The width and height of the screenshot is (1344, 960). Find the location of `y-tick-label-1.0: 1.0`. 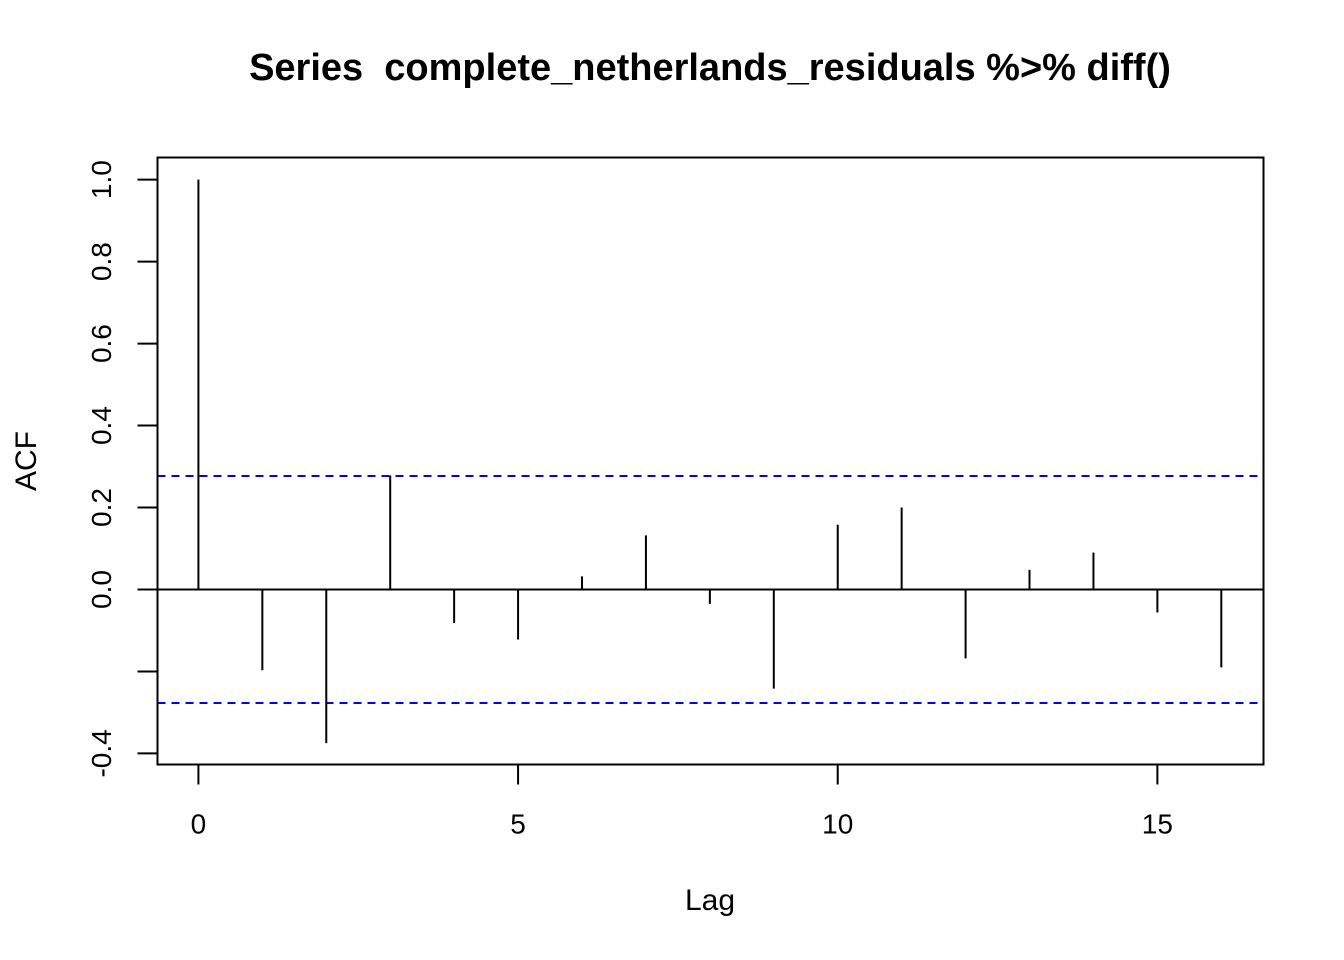

y-tick-label-1.0: 1.0 is located at coordinates (101, 179).